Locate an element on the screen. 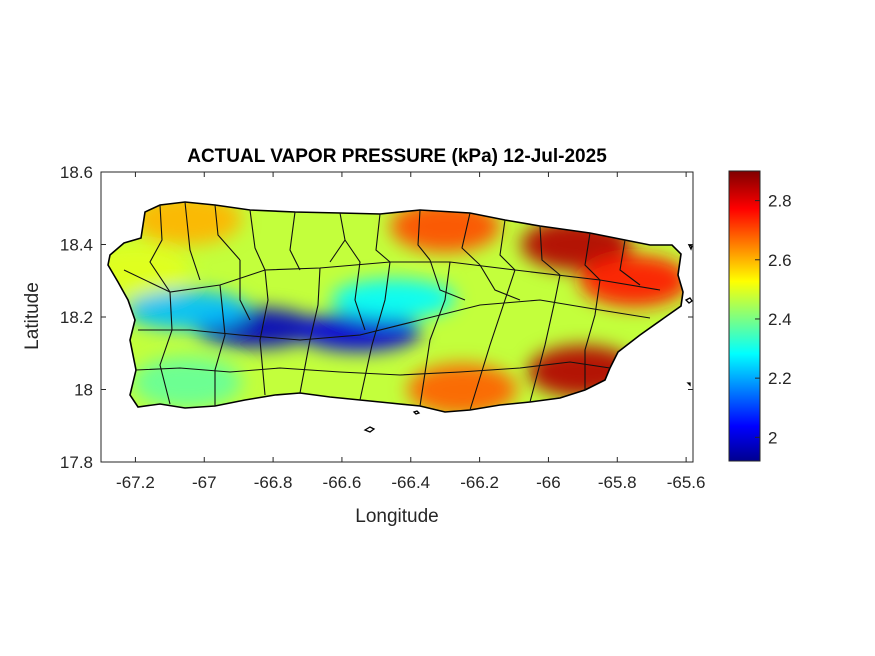 The image size is (875, 656). x-axis-label: Longitude is located at coordinates (396, 516).